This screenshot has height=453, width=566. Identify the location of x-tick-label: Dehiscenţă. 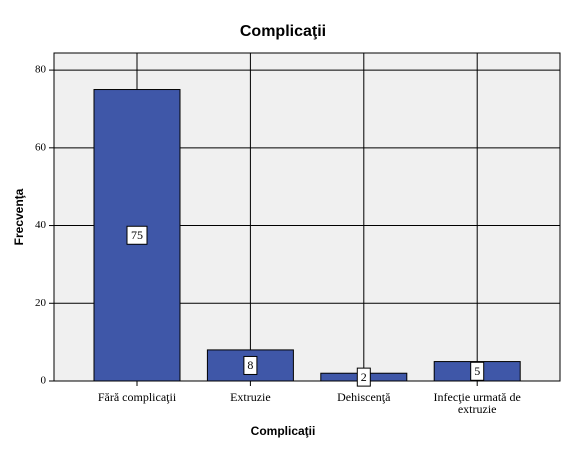
(364, 397).